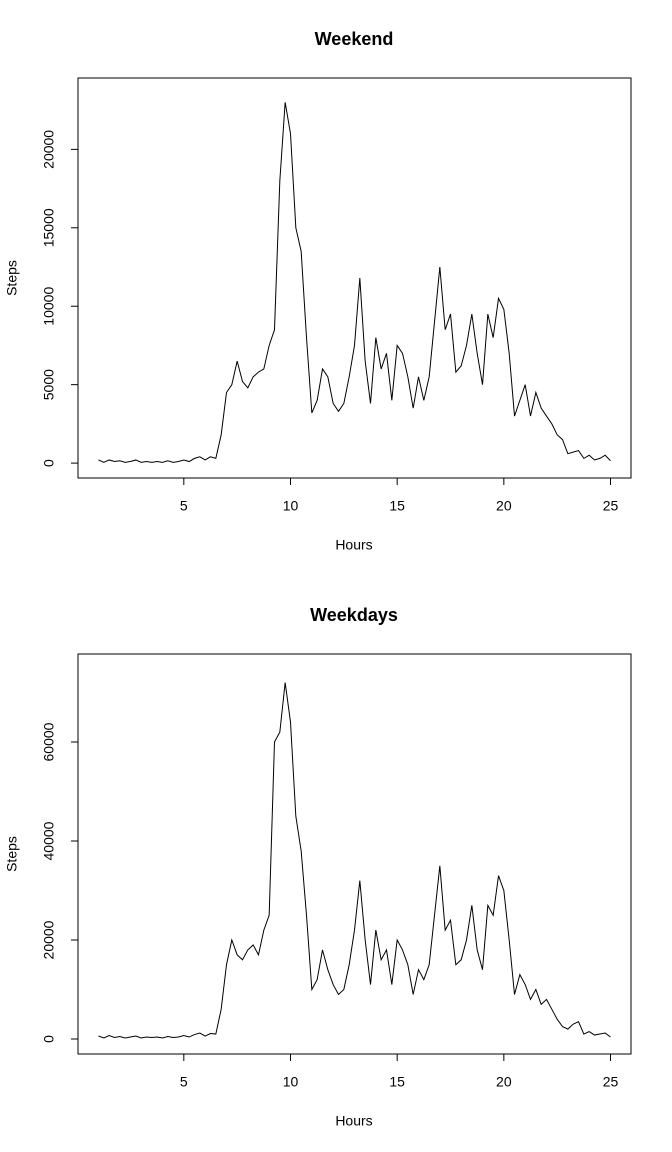  I want to click on y-tick-label: 15000, so click(49, 227).